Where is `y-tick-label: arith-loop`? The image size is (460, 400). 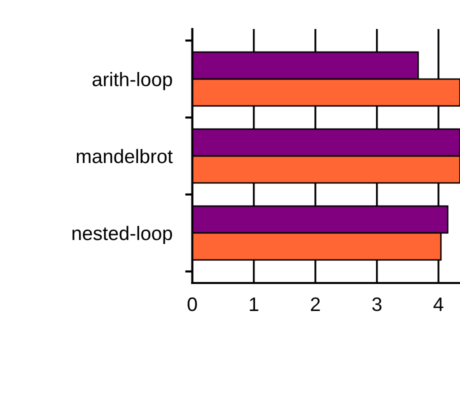 y-tick-label: arith-loop is located at coordinates (132, 81).